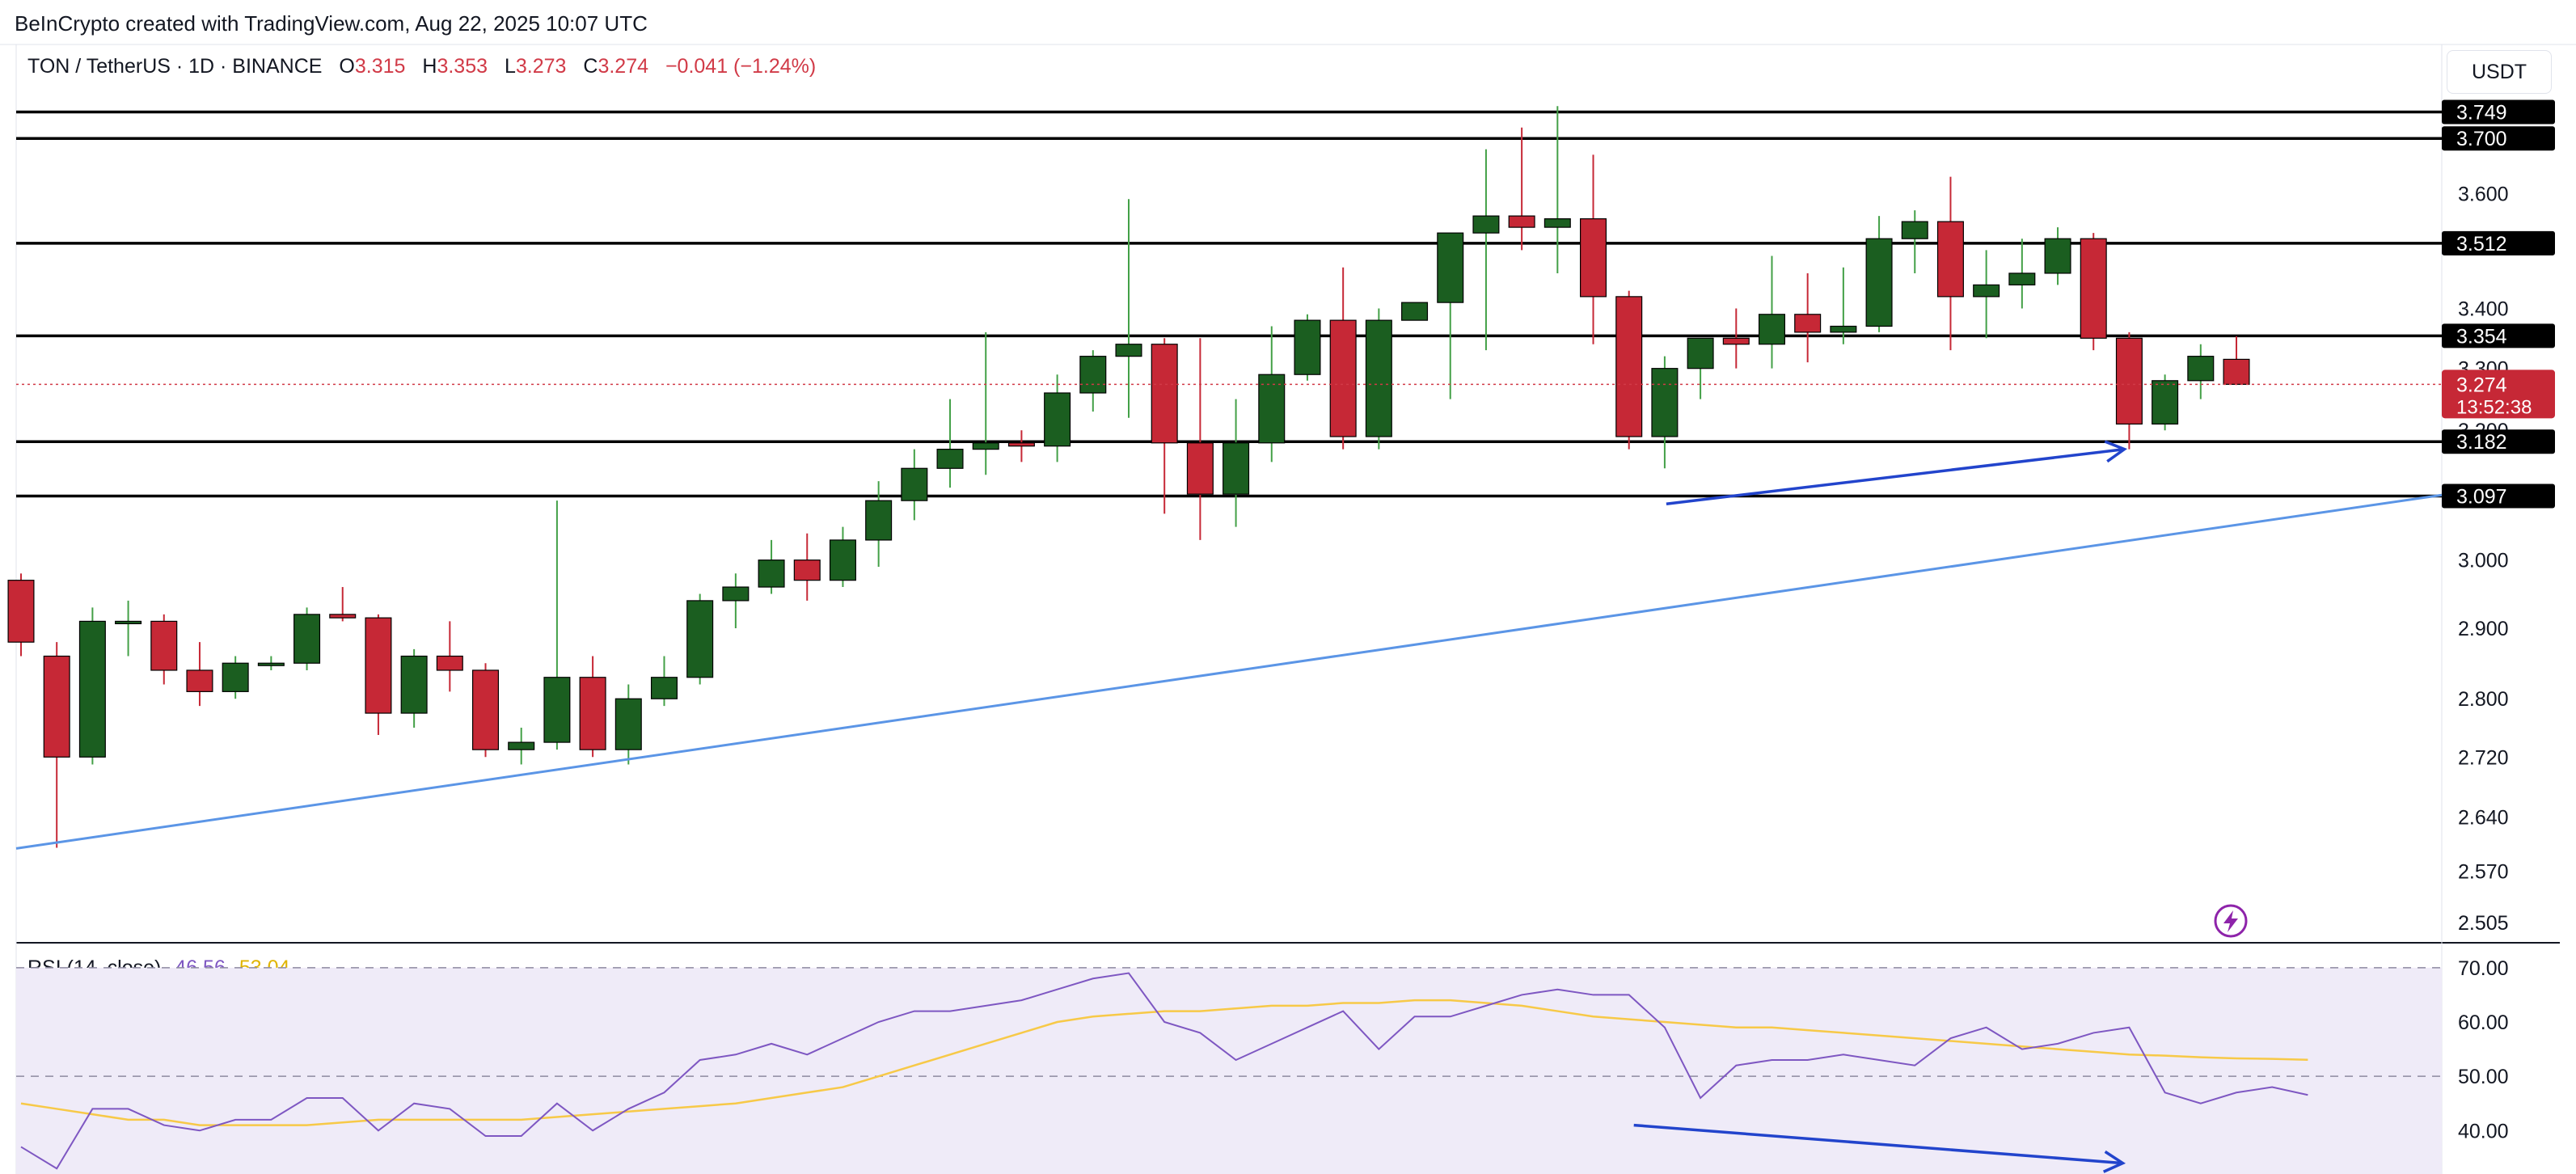 The width and height of the screenshot is (2576, 1174). What do you see at coordinates (2481, 244) in the screenshot?
I see `level-tag-label: 3.512` at bounding box center [2481, 244].